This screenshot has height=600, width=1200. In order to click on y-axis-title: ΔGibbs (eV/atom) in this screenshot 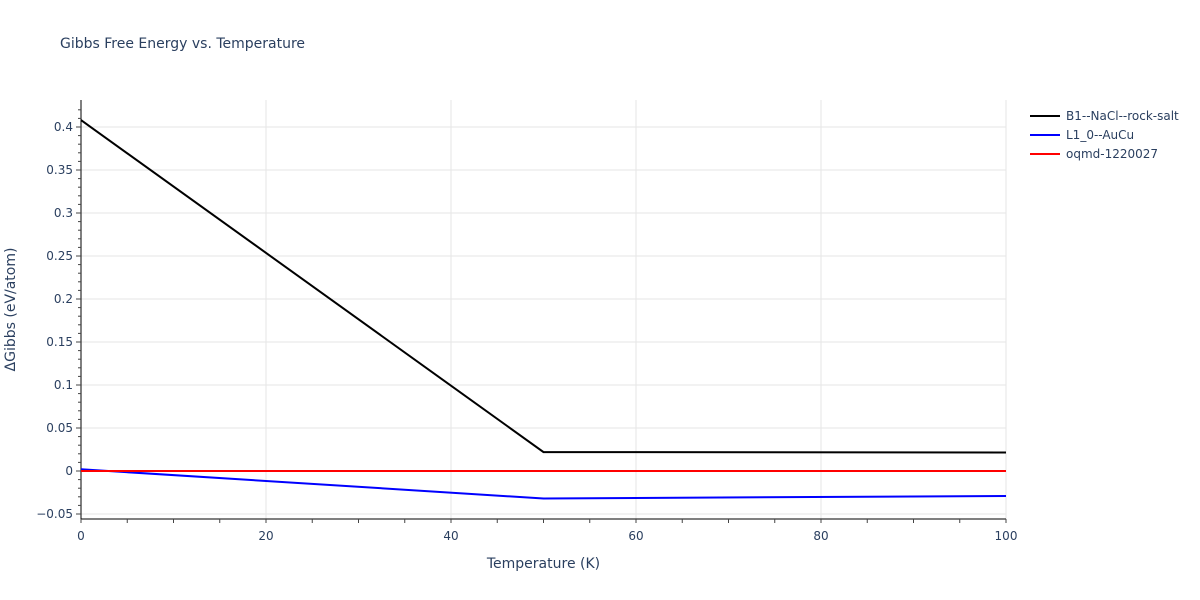, I will do `click(11, 310)`.